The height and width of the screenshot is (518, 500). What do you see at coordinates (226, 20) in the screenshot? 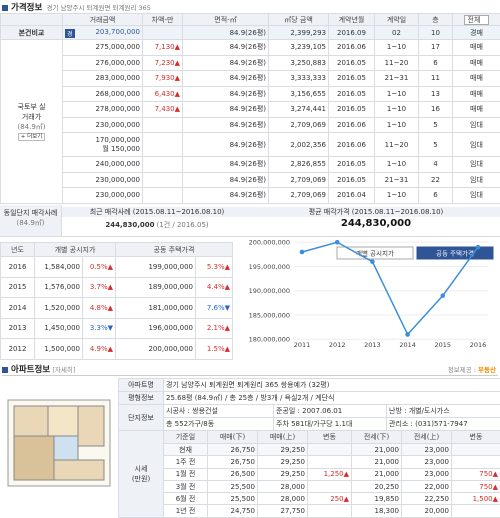
I see `header-cell: 면적-㎡` at bounding box center [226, 20].